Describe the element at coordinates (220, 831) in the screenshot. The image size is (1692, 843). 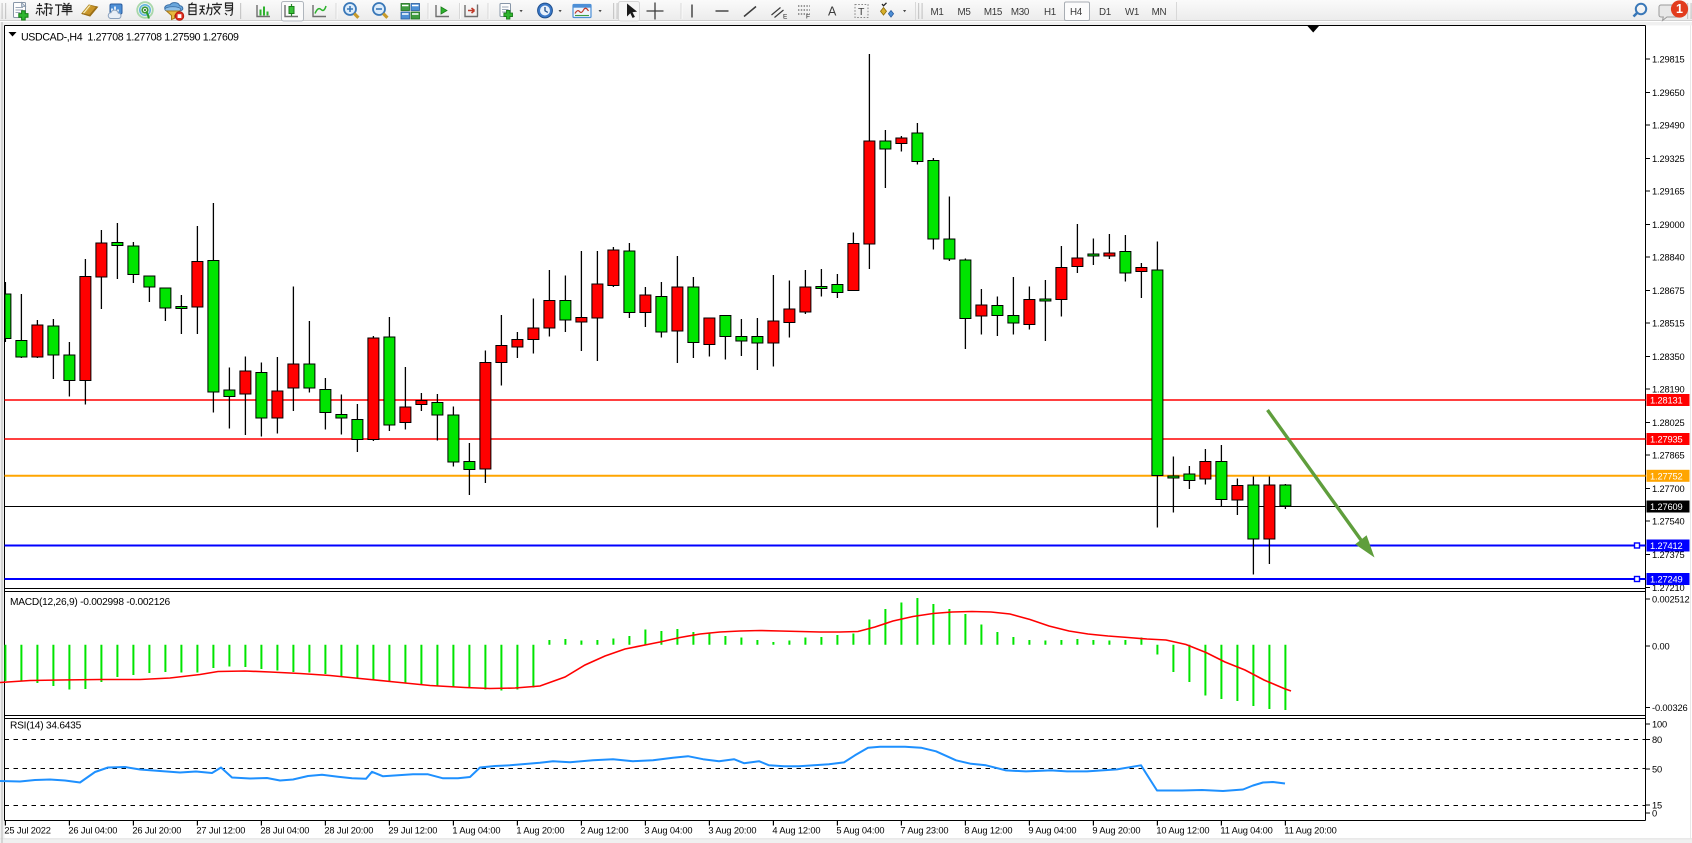
I see `svg-text: 27 Jul 12:00` at that location.